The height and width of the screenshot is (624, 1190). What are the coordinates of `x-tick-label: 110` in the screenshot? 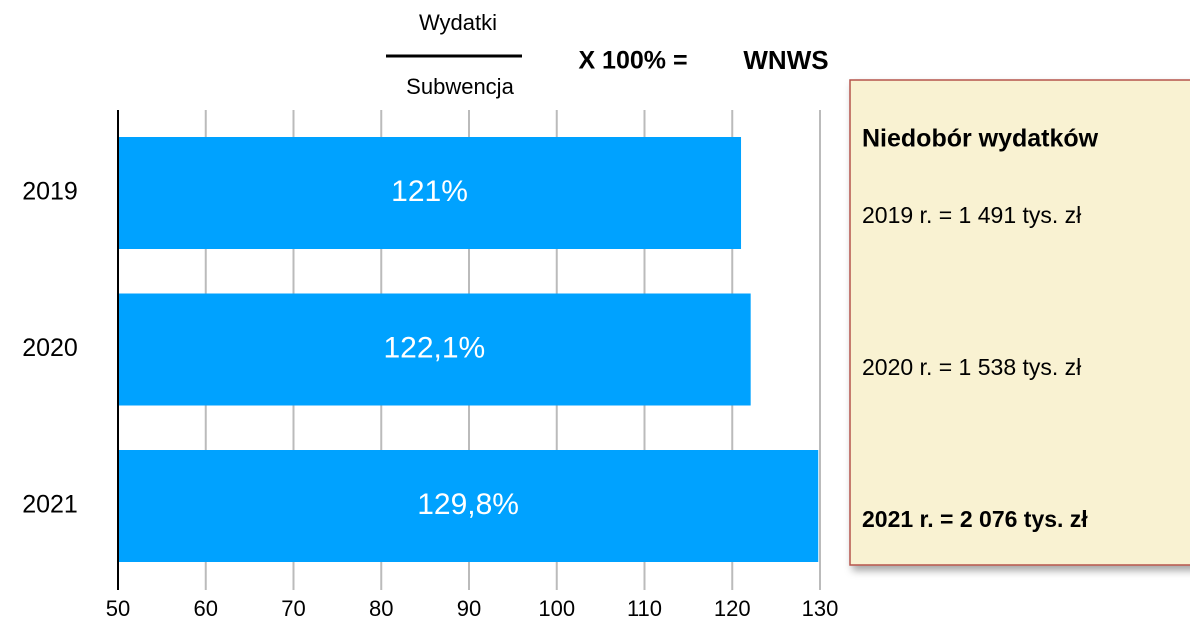 It's located at (644, 608).